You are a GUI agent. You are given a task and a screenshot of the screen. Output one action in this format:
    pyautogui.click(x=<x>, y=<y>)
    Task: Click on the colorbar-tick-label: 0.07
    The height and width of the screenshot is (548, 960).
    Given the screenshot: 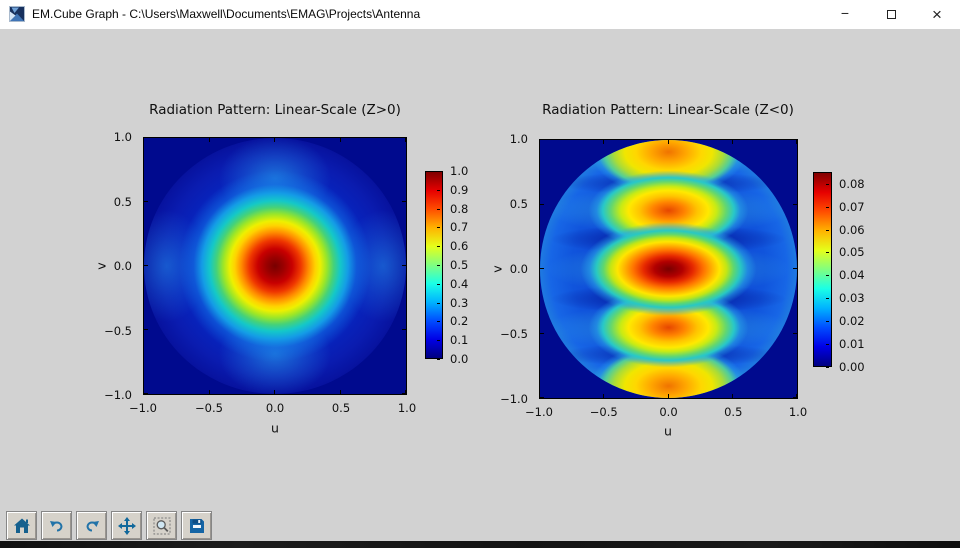 What is the action you would take?
    pyautogui.click(x=852, y=206)
    